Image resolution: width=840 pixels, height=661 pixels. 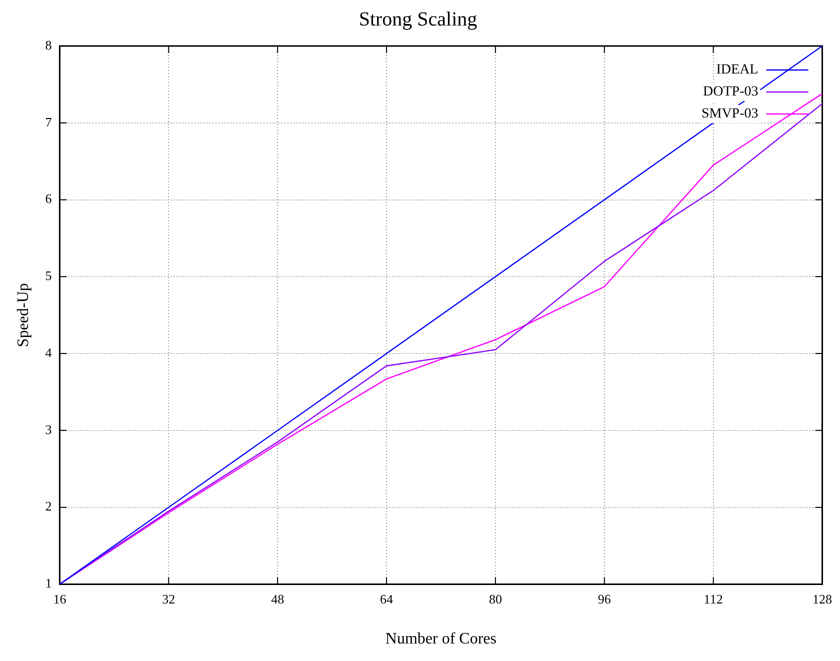 I want to click on legend-label: SMVP-03, so click(x=729, y=114).